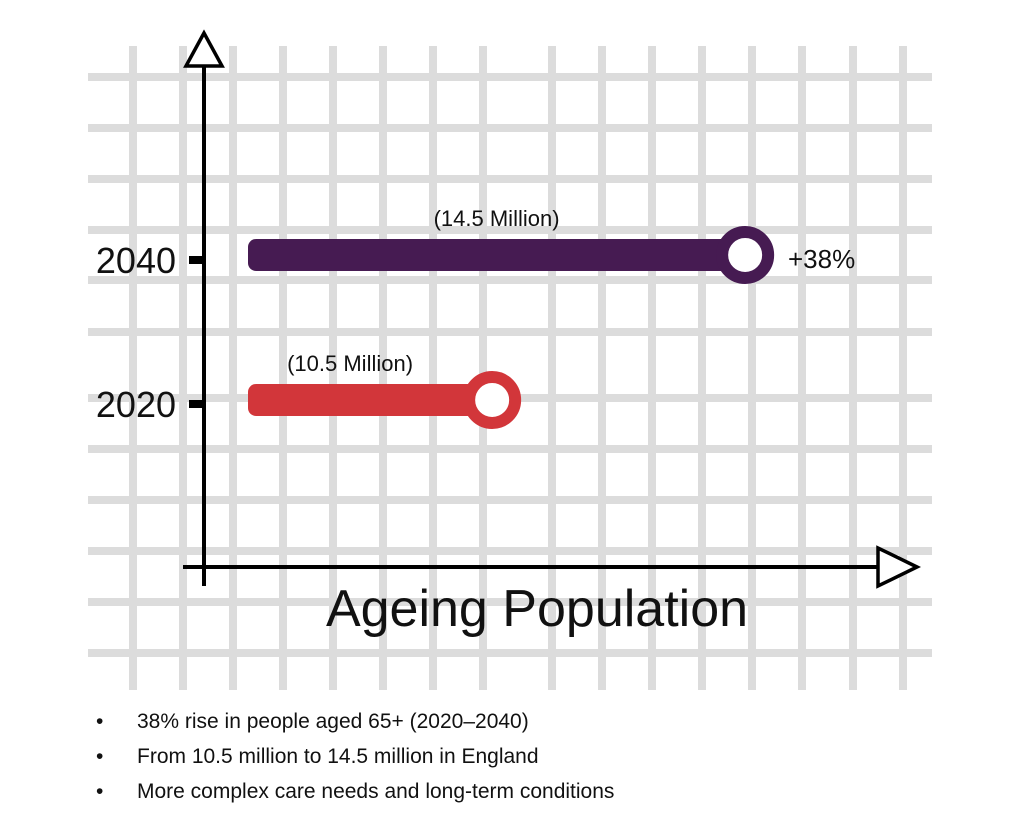 The width and height of the screenshot is (1024, 832). Describe the element at coordinates (552, 567) in the screenshot. I see `x-axis` at that location.